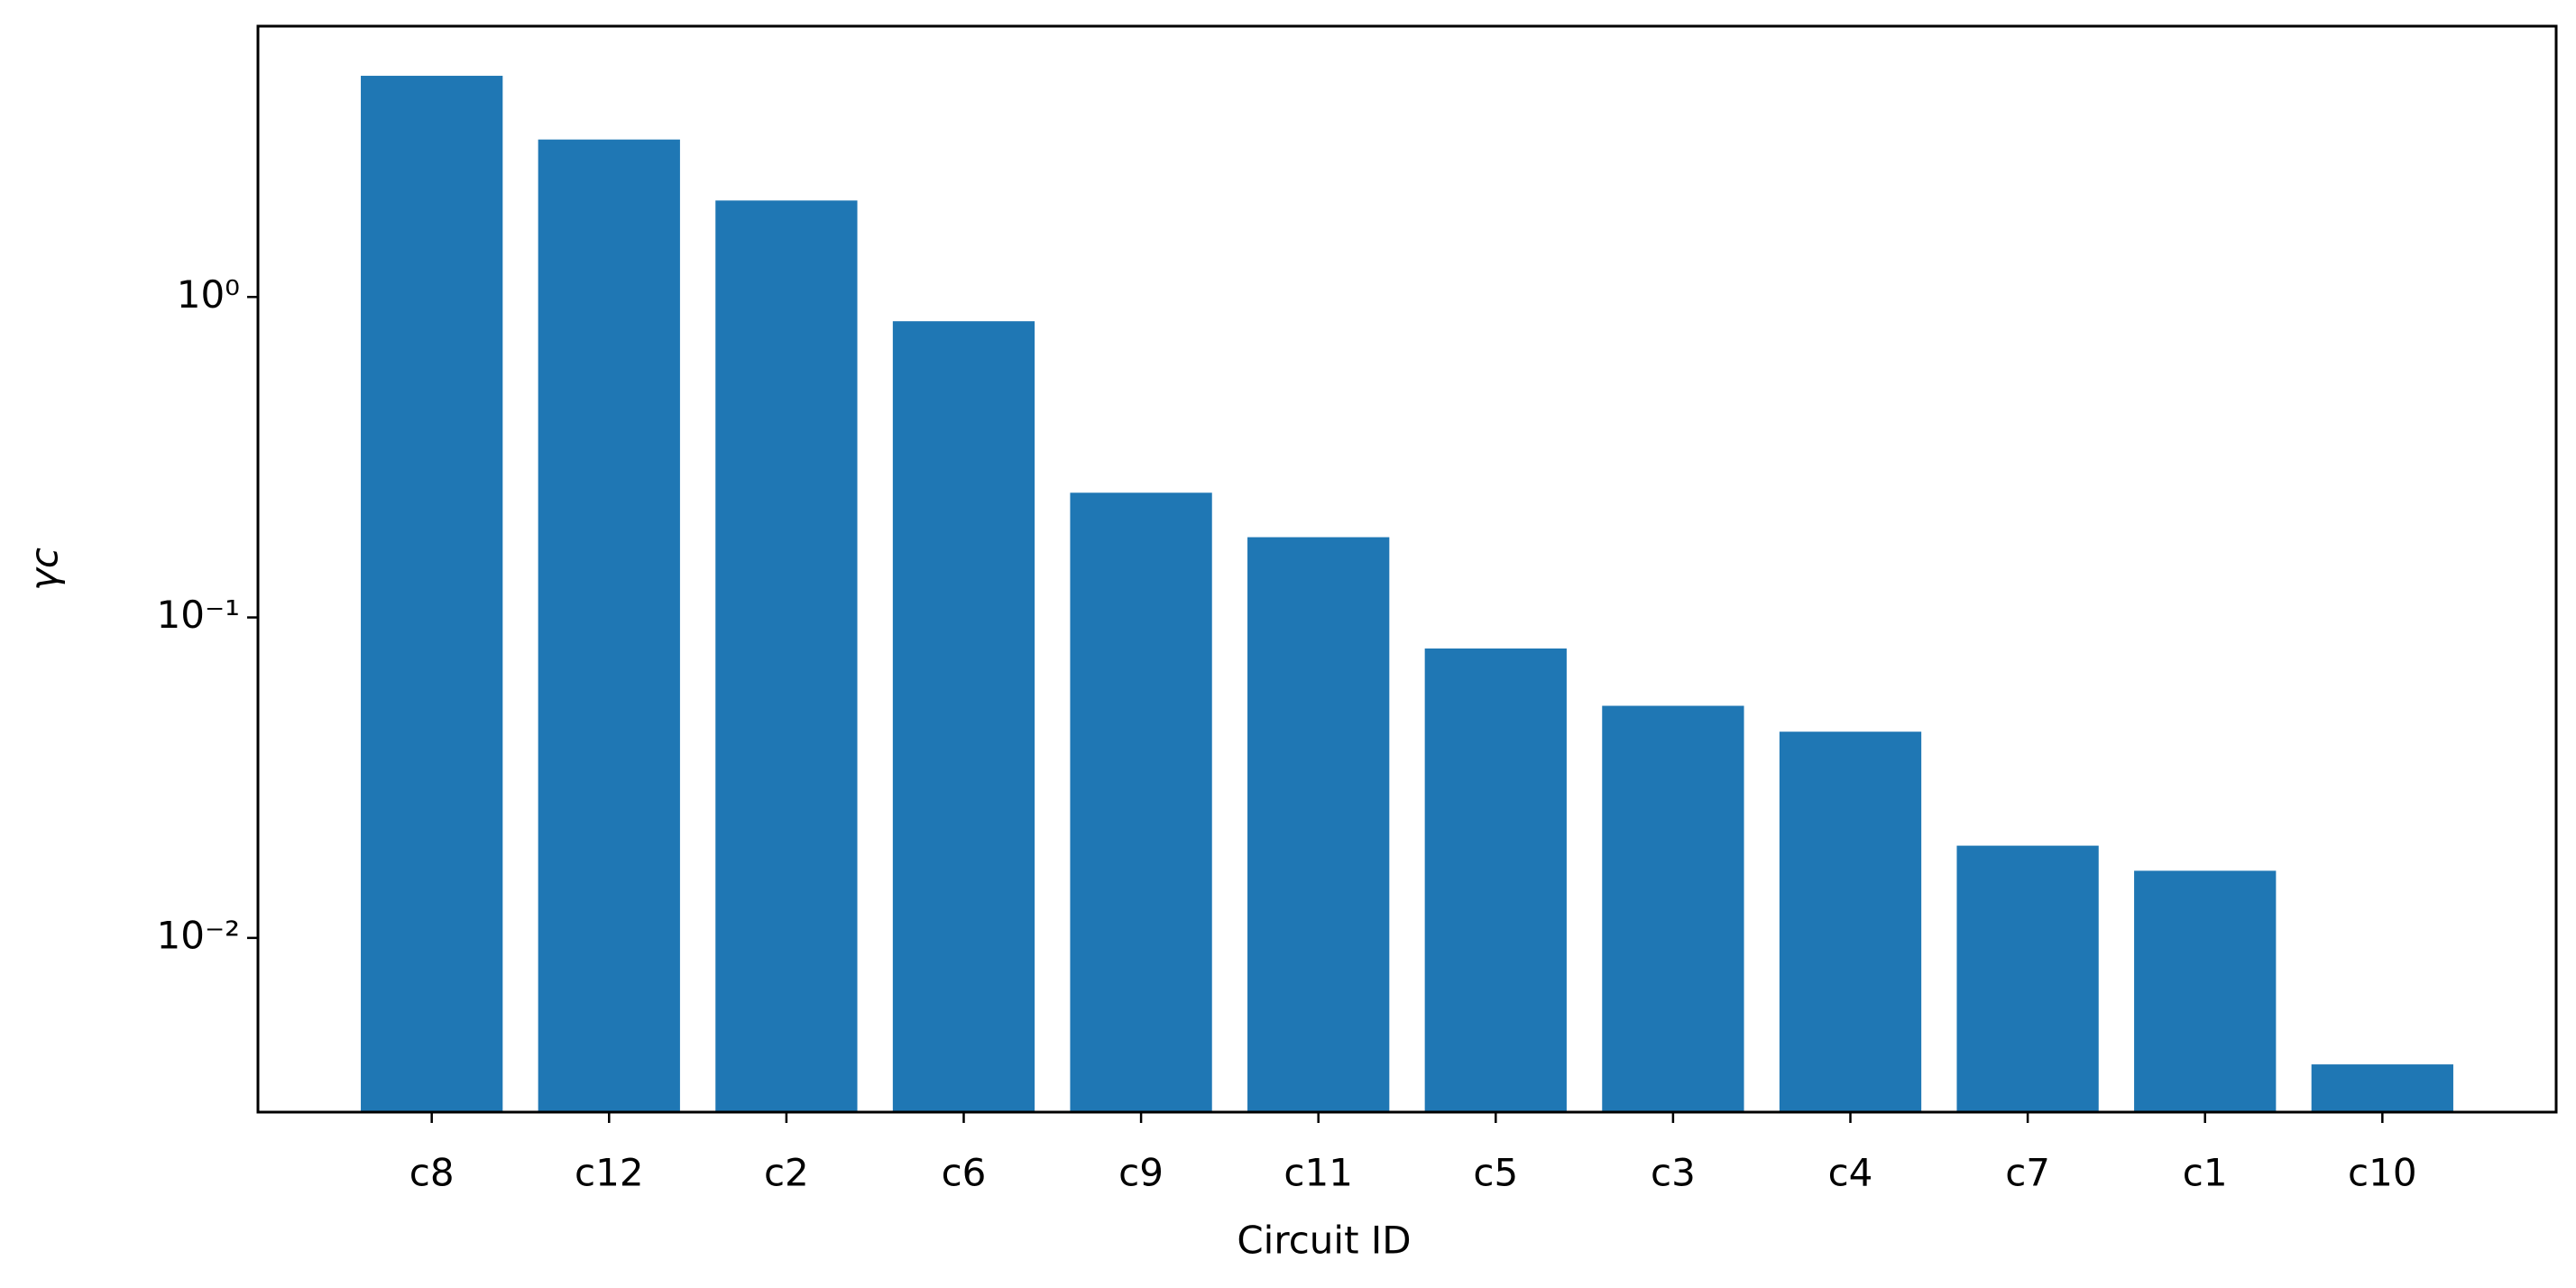 The image size is (2576, 1288). Describe the element at coordinates (198, 935) in the screenshot. I see `y-tick-label: 10⁻²` at that location.